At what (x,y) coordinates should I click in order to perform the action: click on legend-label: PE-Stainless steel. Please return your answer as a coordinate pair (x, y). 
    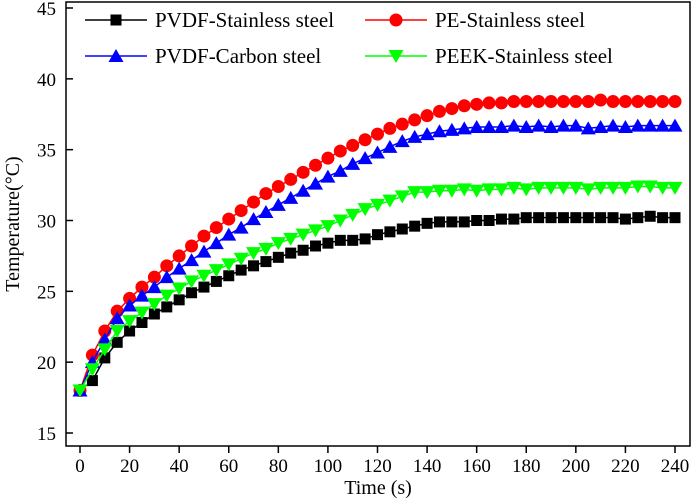
    Looking at the image, I should click on (510, 20).